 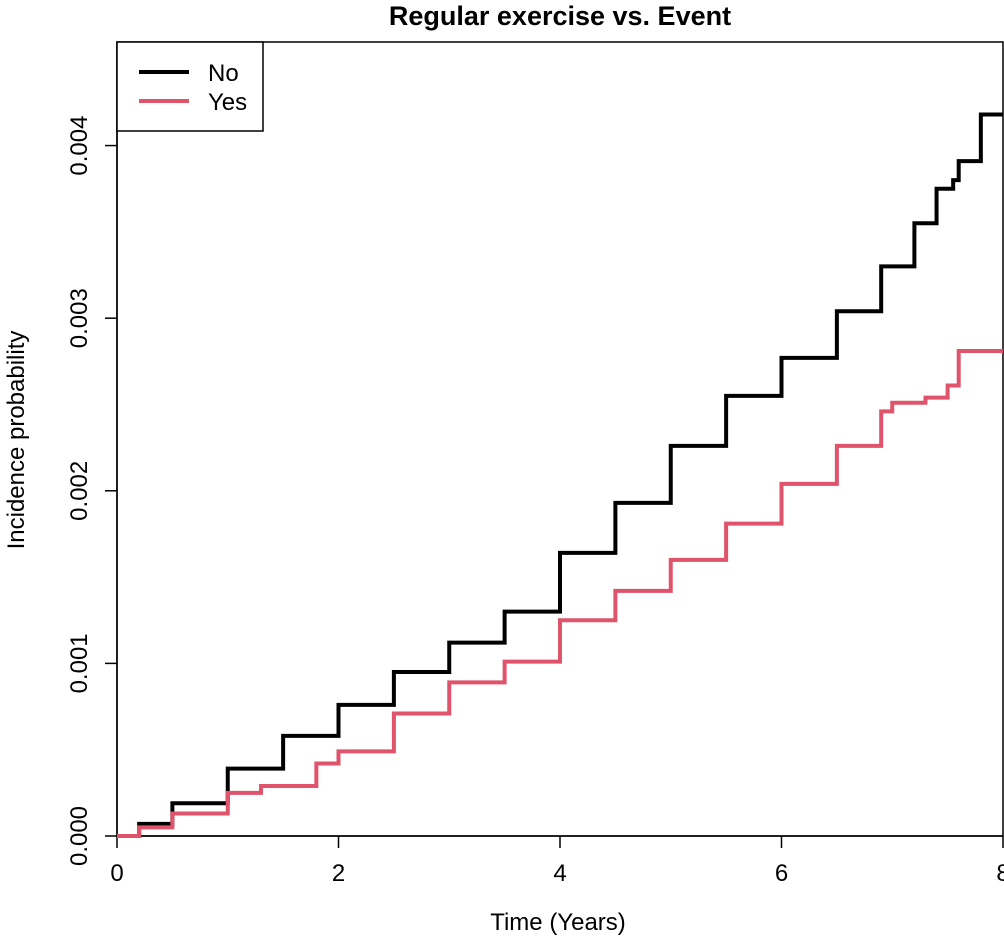 I want to click on chart-title: Regular exercise vs. Event, so click(x=560, y=16).